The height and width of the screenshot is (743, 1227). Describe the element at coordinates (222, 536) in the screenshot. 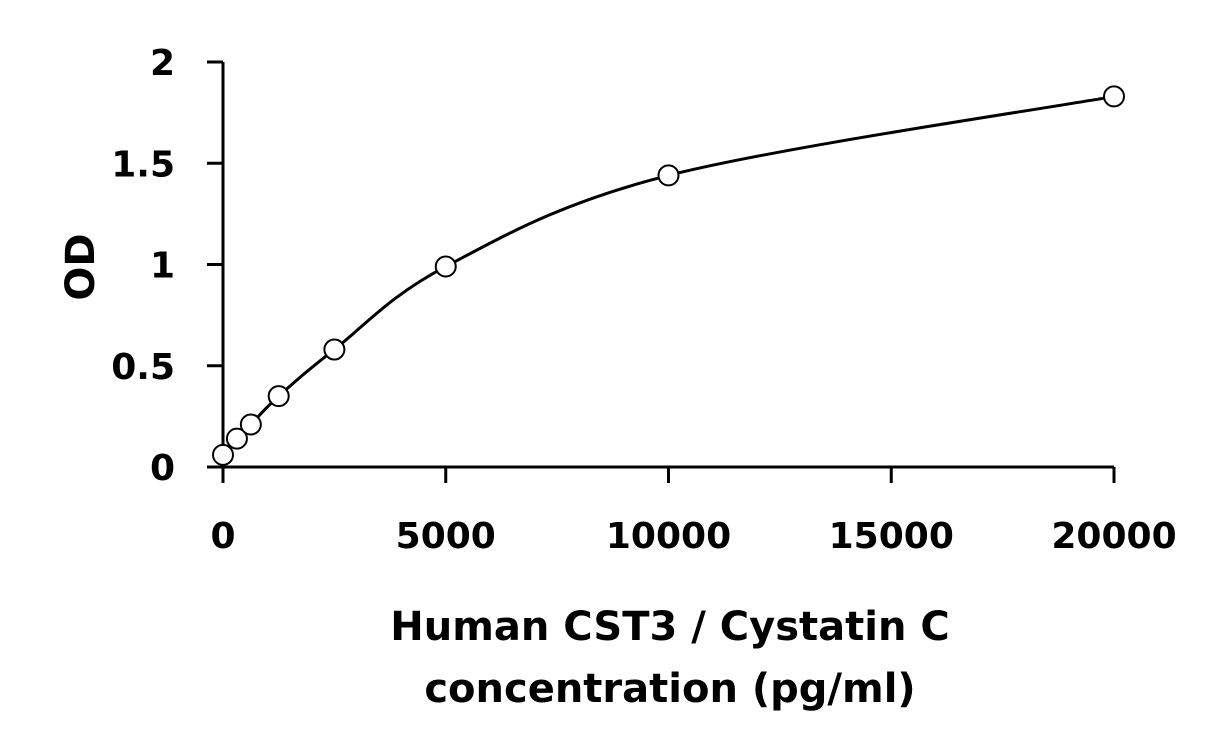

I see `x-tick-label: 0` at that location.